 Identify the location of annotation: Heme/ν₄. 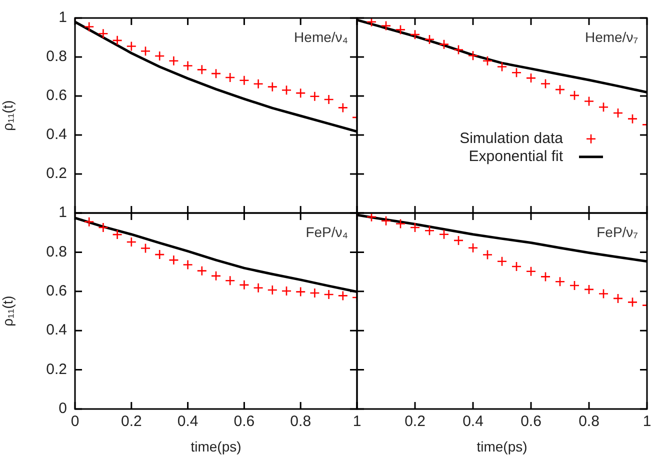
(321, 37).